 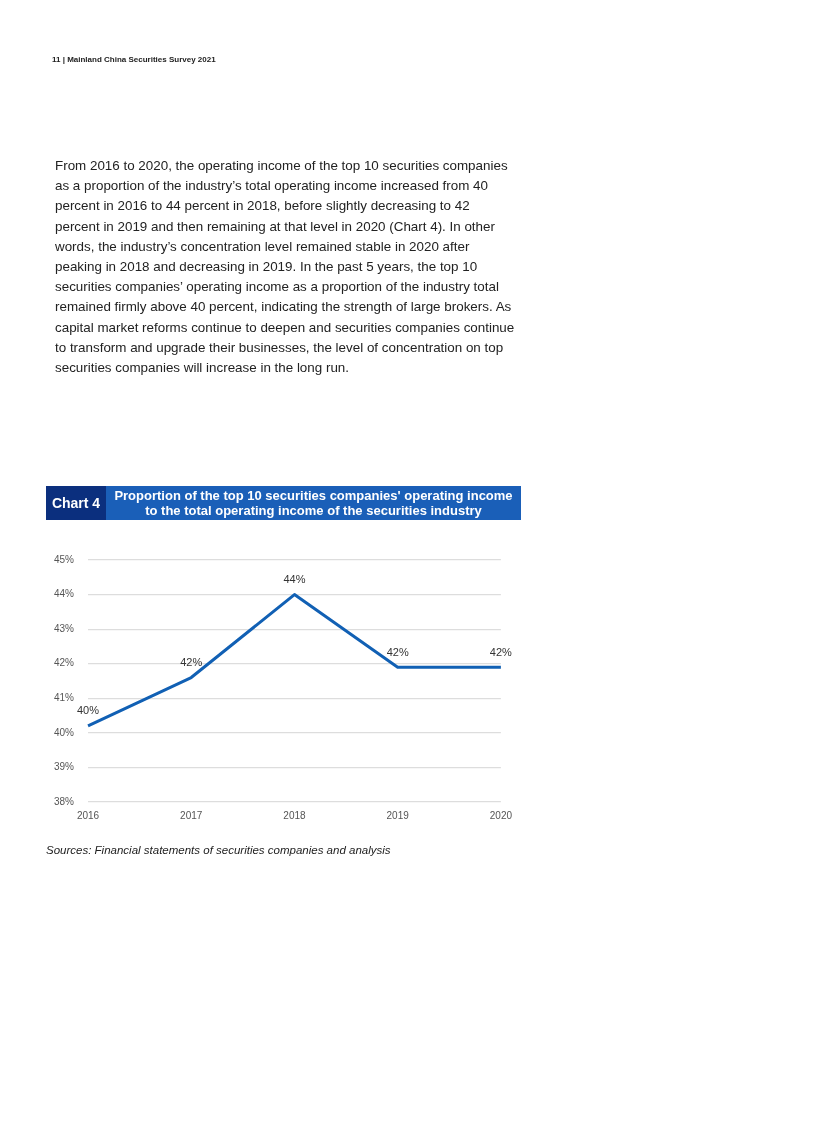 I want to click on source-note: Sources: Financial statements of securities companies and analysis, so click(x=218, y=850).